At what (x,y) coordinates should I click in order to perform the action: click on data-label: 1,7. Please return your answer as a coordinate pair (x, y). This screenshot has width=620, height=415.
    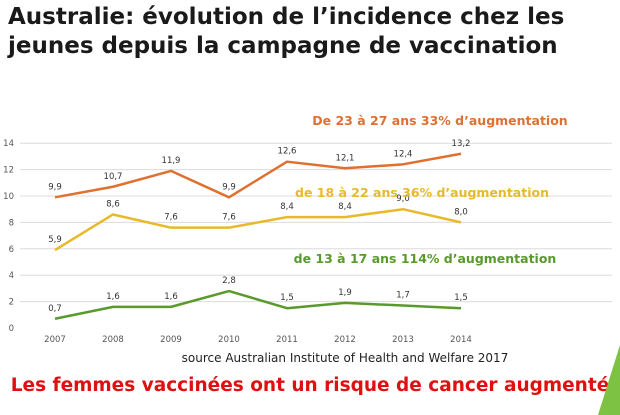
    Looking at the image, I should click on (403, 296).